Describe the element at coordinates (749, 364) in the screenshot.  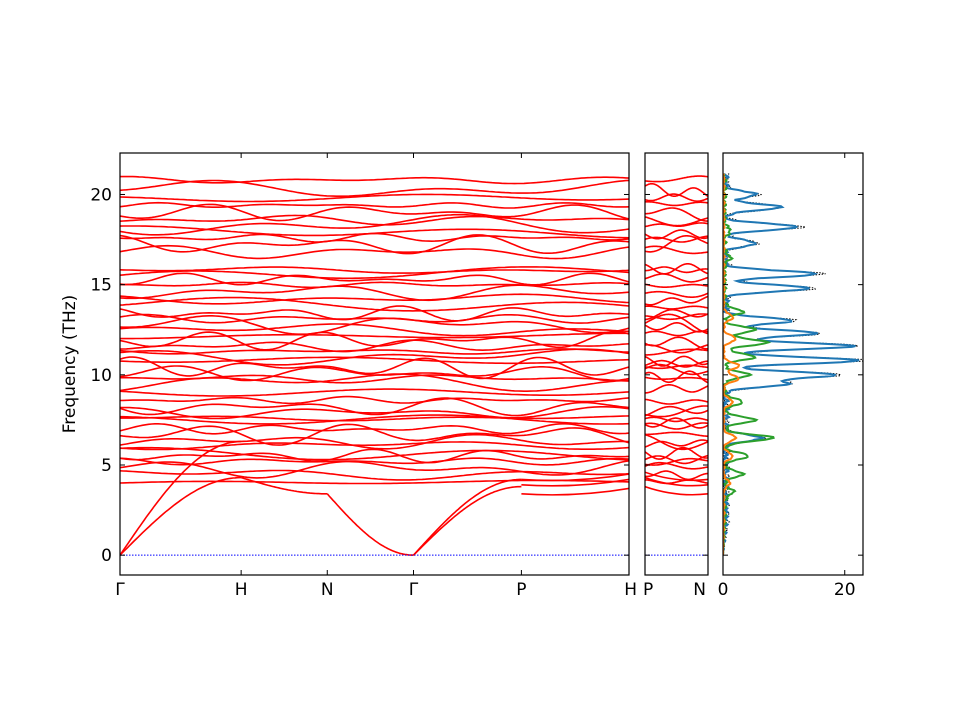
I see `dos-series-green` at that location.